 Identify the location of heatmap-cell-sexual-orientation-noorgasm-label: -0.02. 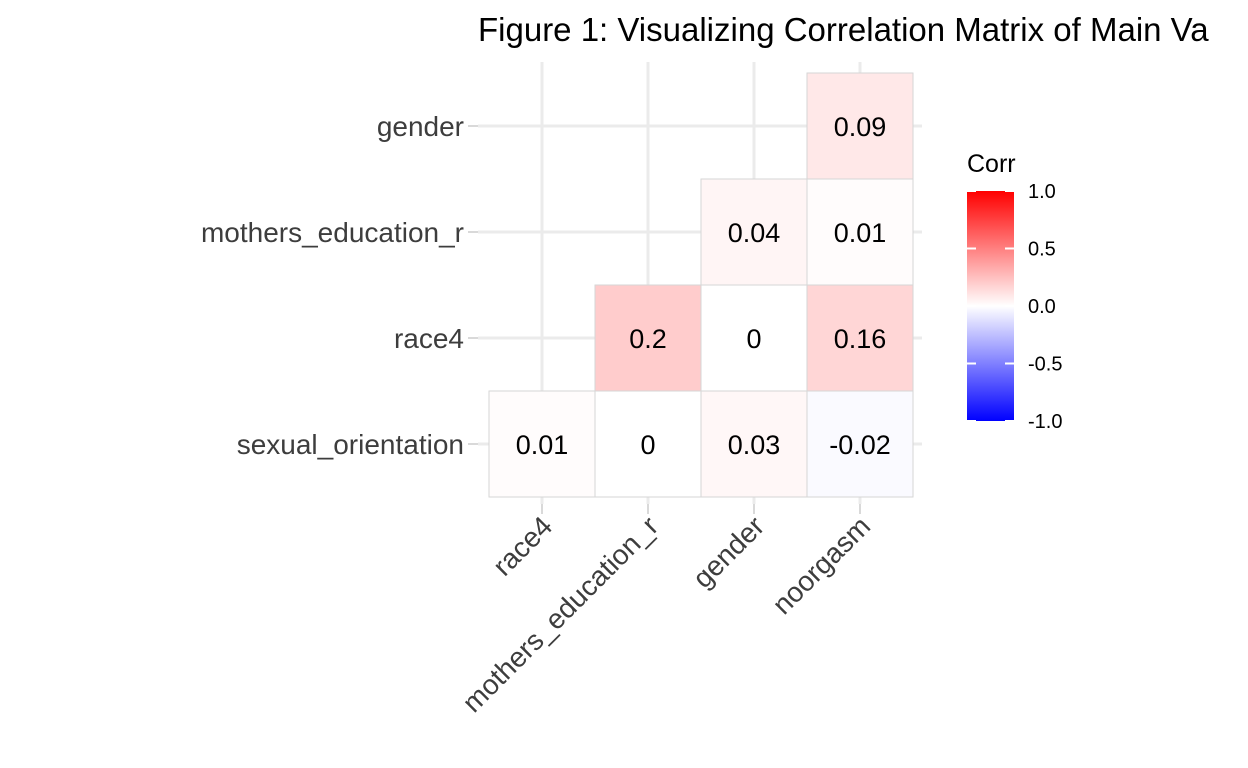
(860, 445).